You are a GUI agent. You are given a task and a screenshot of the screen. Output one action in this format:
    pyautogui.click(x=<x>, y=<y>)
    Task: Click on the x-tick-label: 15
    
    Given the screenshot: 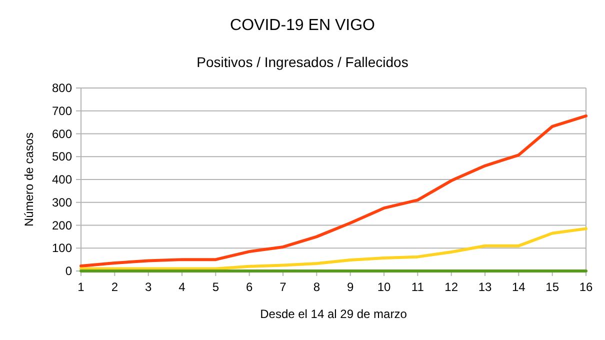 What is the action you would take?
    pyautogui.click(x=553, y=287)
    